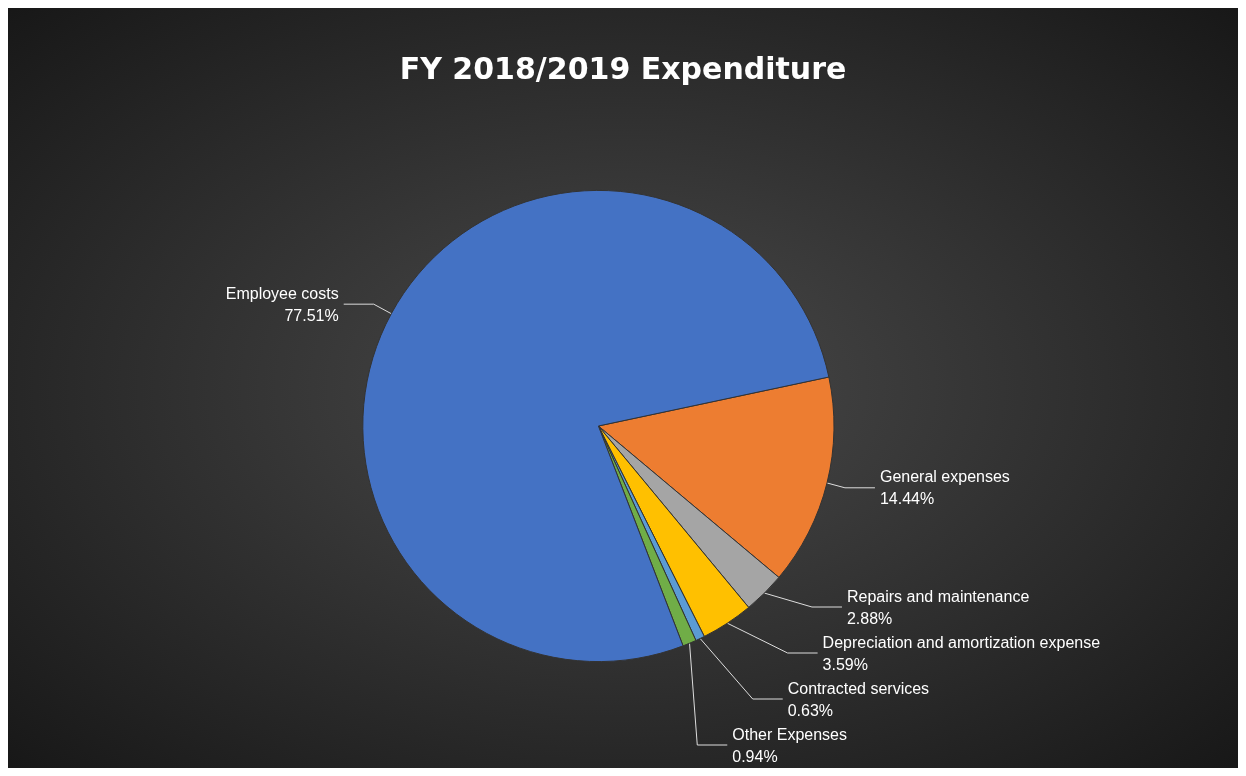 This screenshot has height=776, width=1246. I want to click on slice-label: General expenses, so click(944, 477).